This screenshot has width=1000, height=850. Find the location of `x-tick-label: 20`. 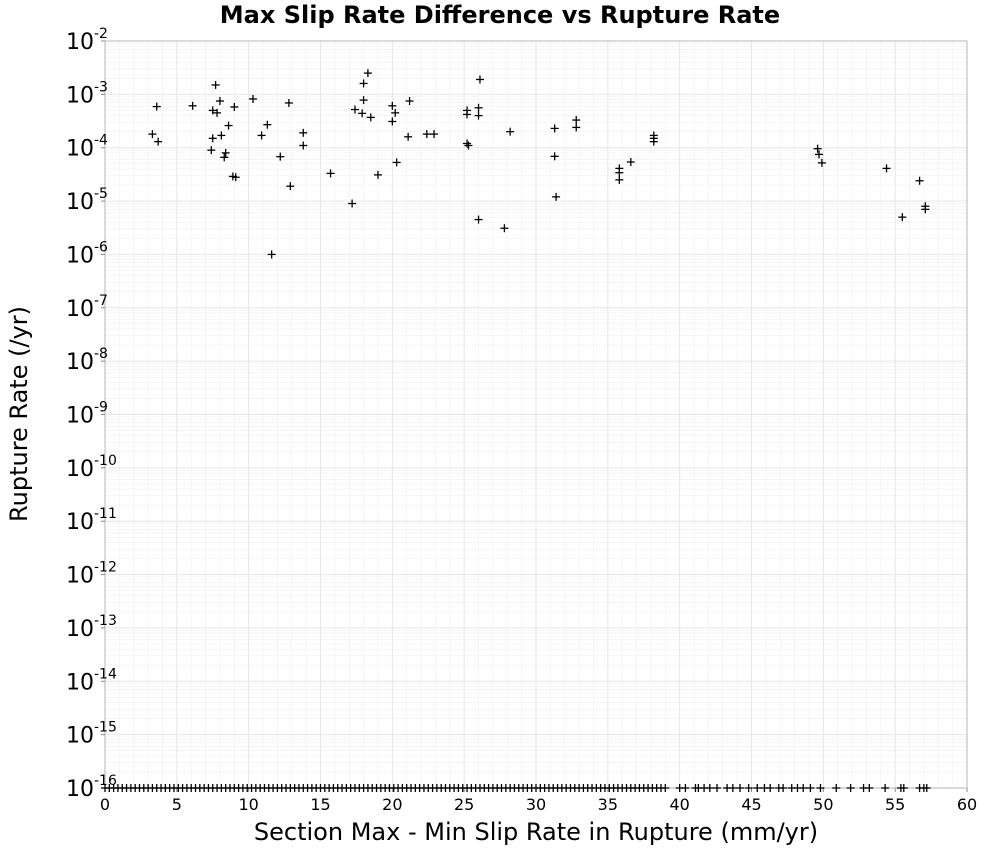

x-tick-label: 20 is located at coordinates (392, 804).